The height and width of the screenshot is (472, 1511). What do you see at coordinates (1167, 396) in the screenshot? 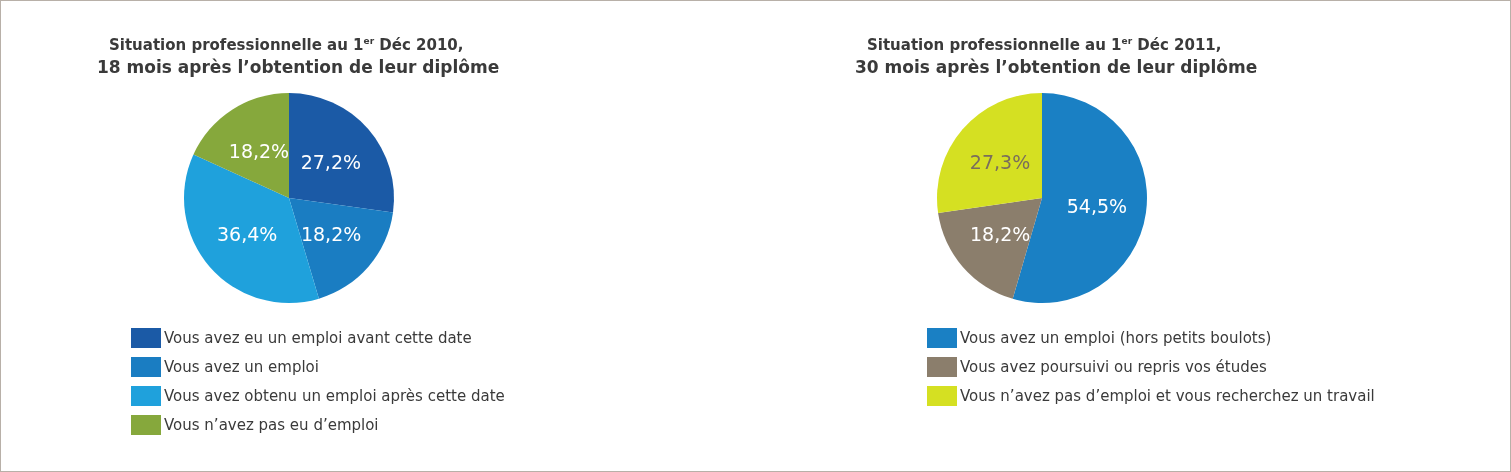
I see `legend-label: Vous n’avez pas d’emploi et vous recherchez un travail` at bounding box center [1167, 396].